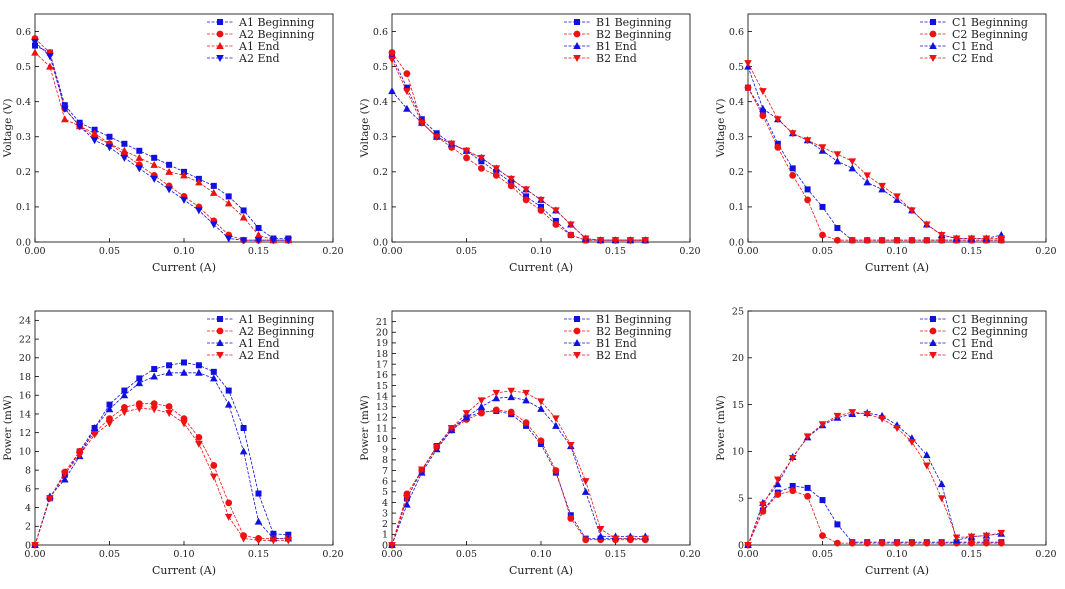 Image resolution: width=1065 pixels, height=589 pixels. I want to click on legend-label: C2 End, so click(972, 355).